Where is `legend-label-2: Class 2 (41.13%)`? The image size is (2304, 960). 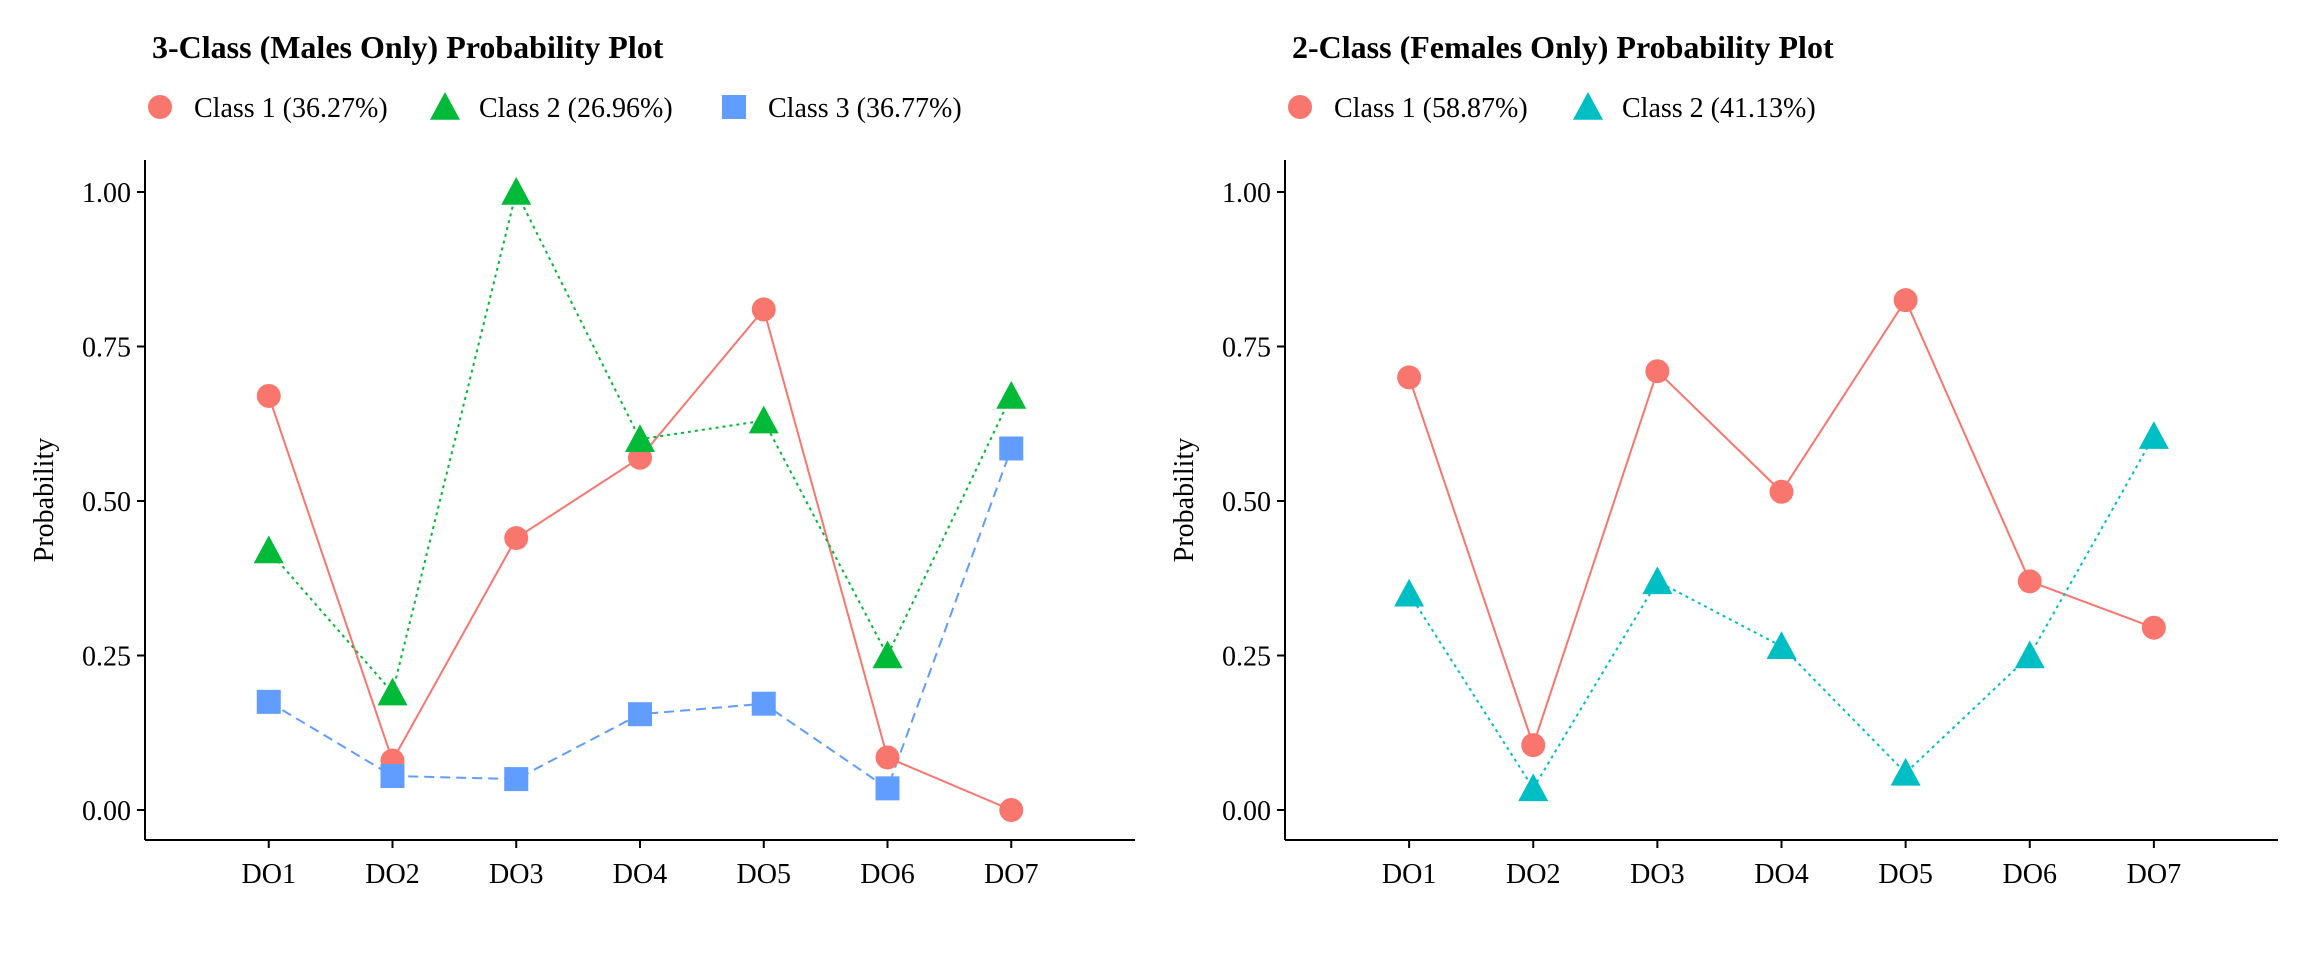 legend-label-2: Class 2 (41.13%) is located at coordinates (1719, 108).